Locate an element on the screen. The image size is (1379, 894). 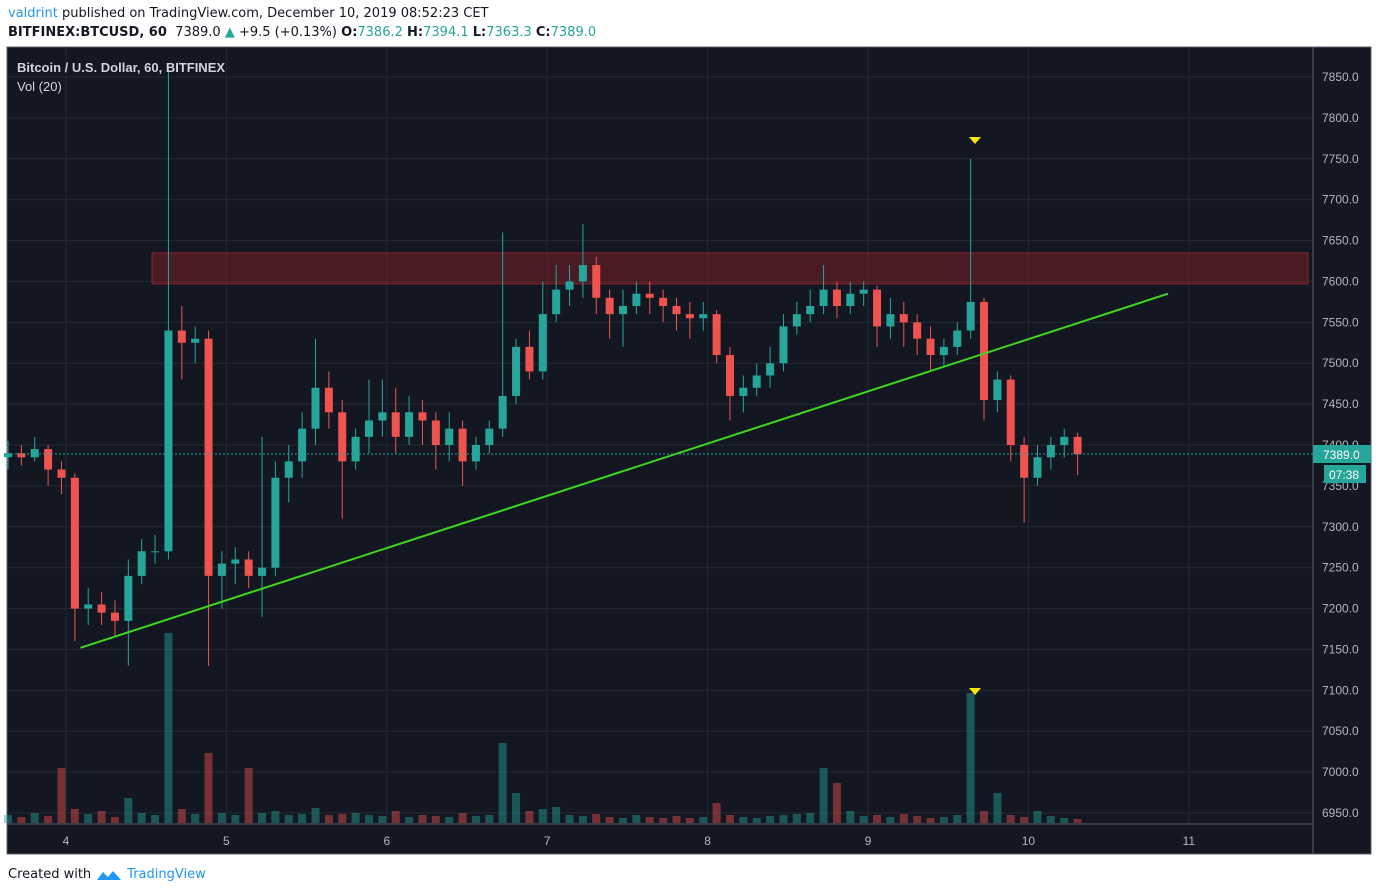
tradingview-logo-icon is located at coordinates (109, 875).